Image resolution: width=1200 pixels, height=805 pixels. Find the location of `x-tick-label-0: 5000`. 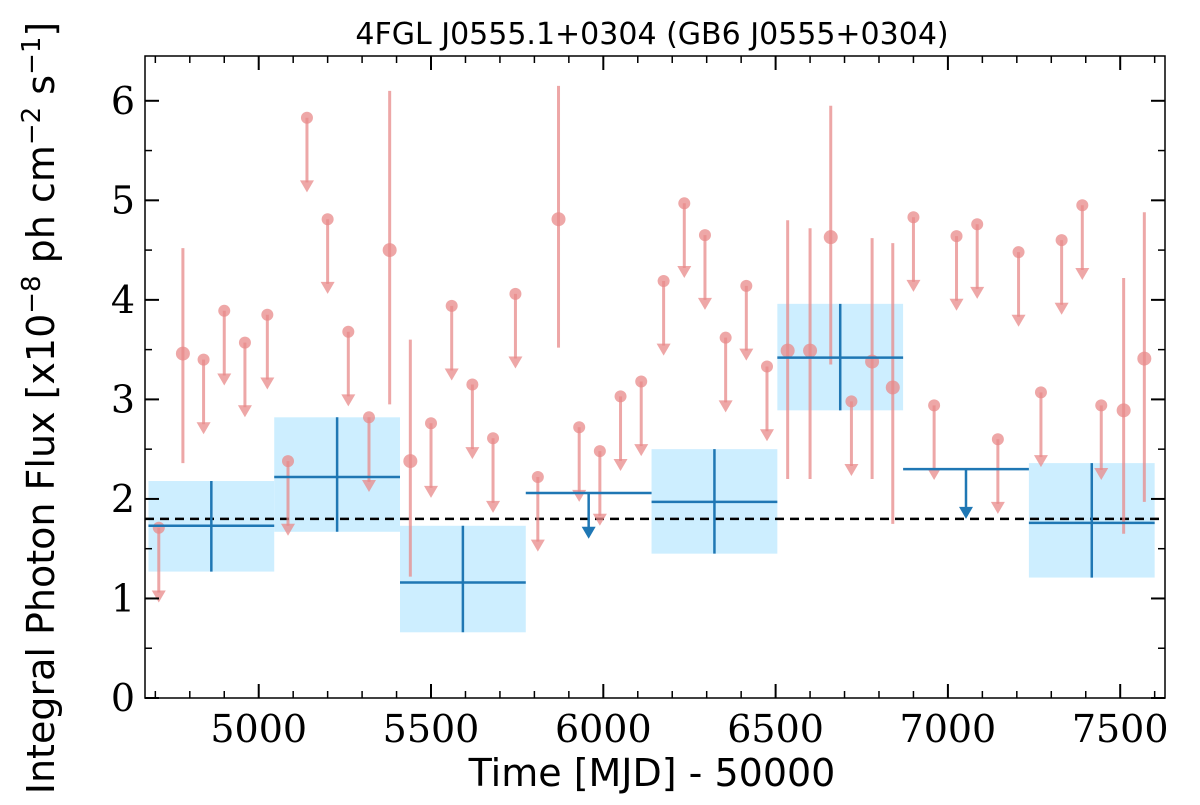

x-tick-label-0: 5000 is located at coordinates (258, 729).